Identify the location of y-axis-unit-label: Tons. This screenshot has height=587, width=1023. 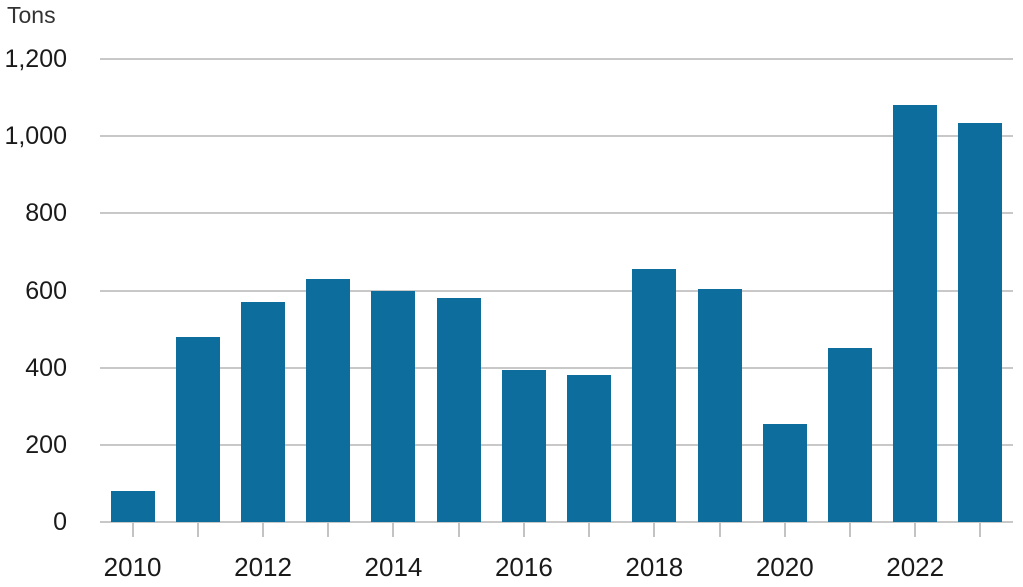
(31, 15).